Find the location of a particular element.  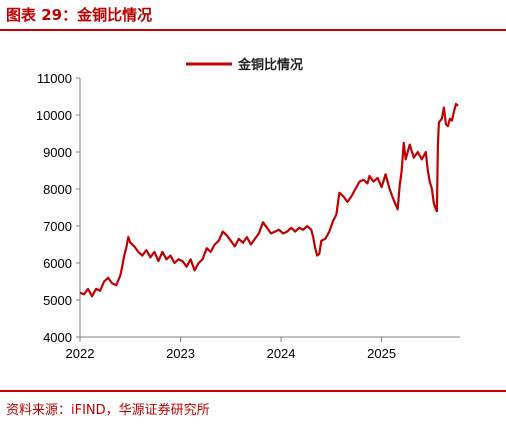

title-rule is located at coordinates (253, 30).